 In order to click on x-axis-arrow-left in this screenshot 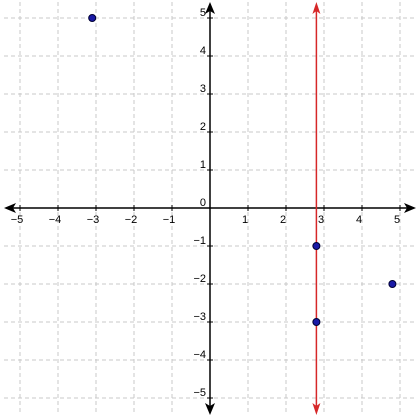, I will do `click(10, 208)`.